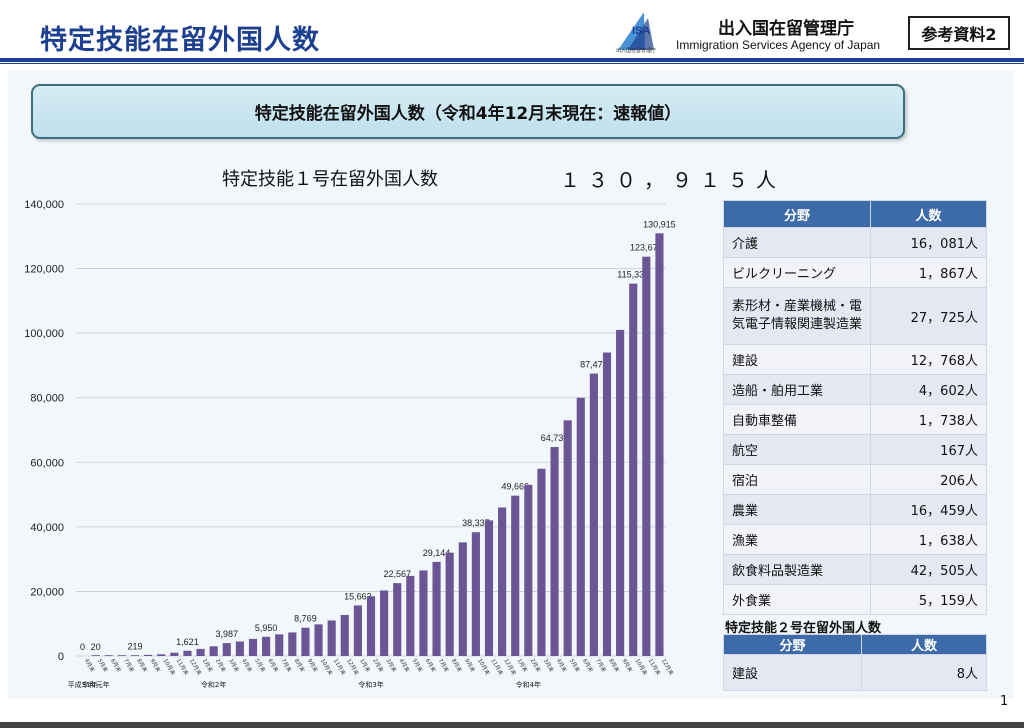 This screenshot has width=1024, height=728. Describe the element at coordinates (778, 45) in the screenshot. I see `agency-name-en: Immigration Services Agency of Japan` at that location.